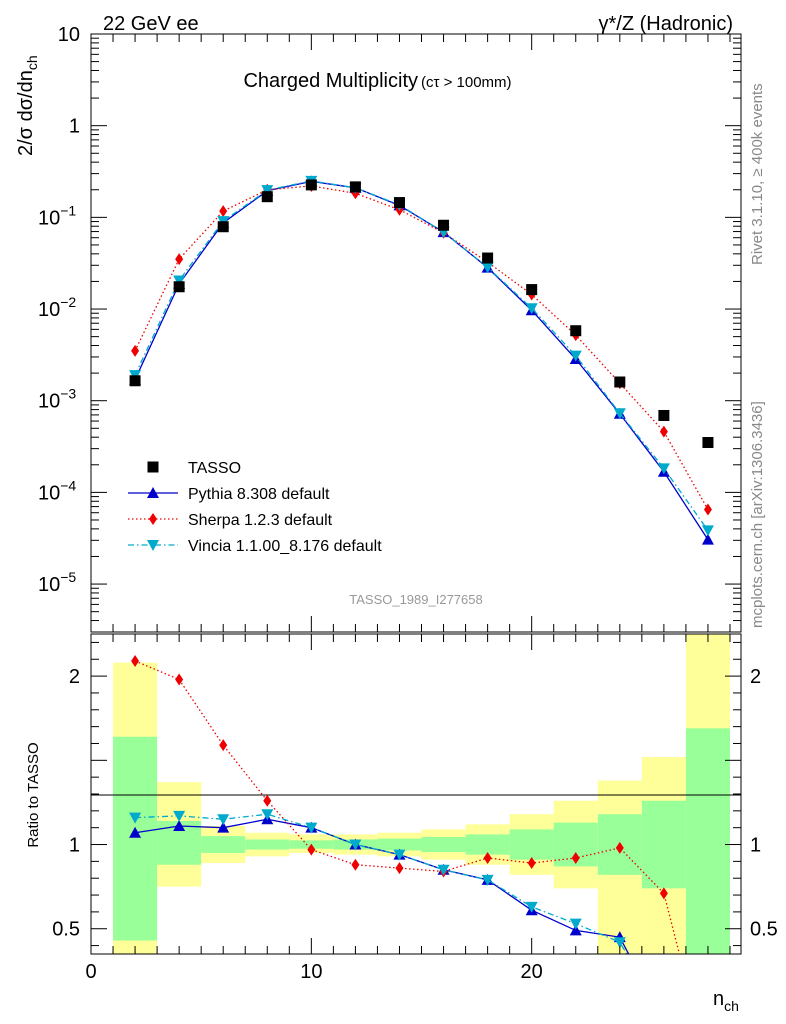  Describe the element at coordinates (68, 394) in the screenshot. I see `y-tick-label-exponent: −3` at that location.